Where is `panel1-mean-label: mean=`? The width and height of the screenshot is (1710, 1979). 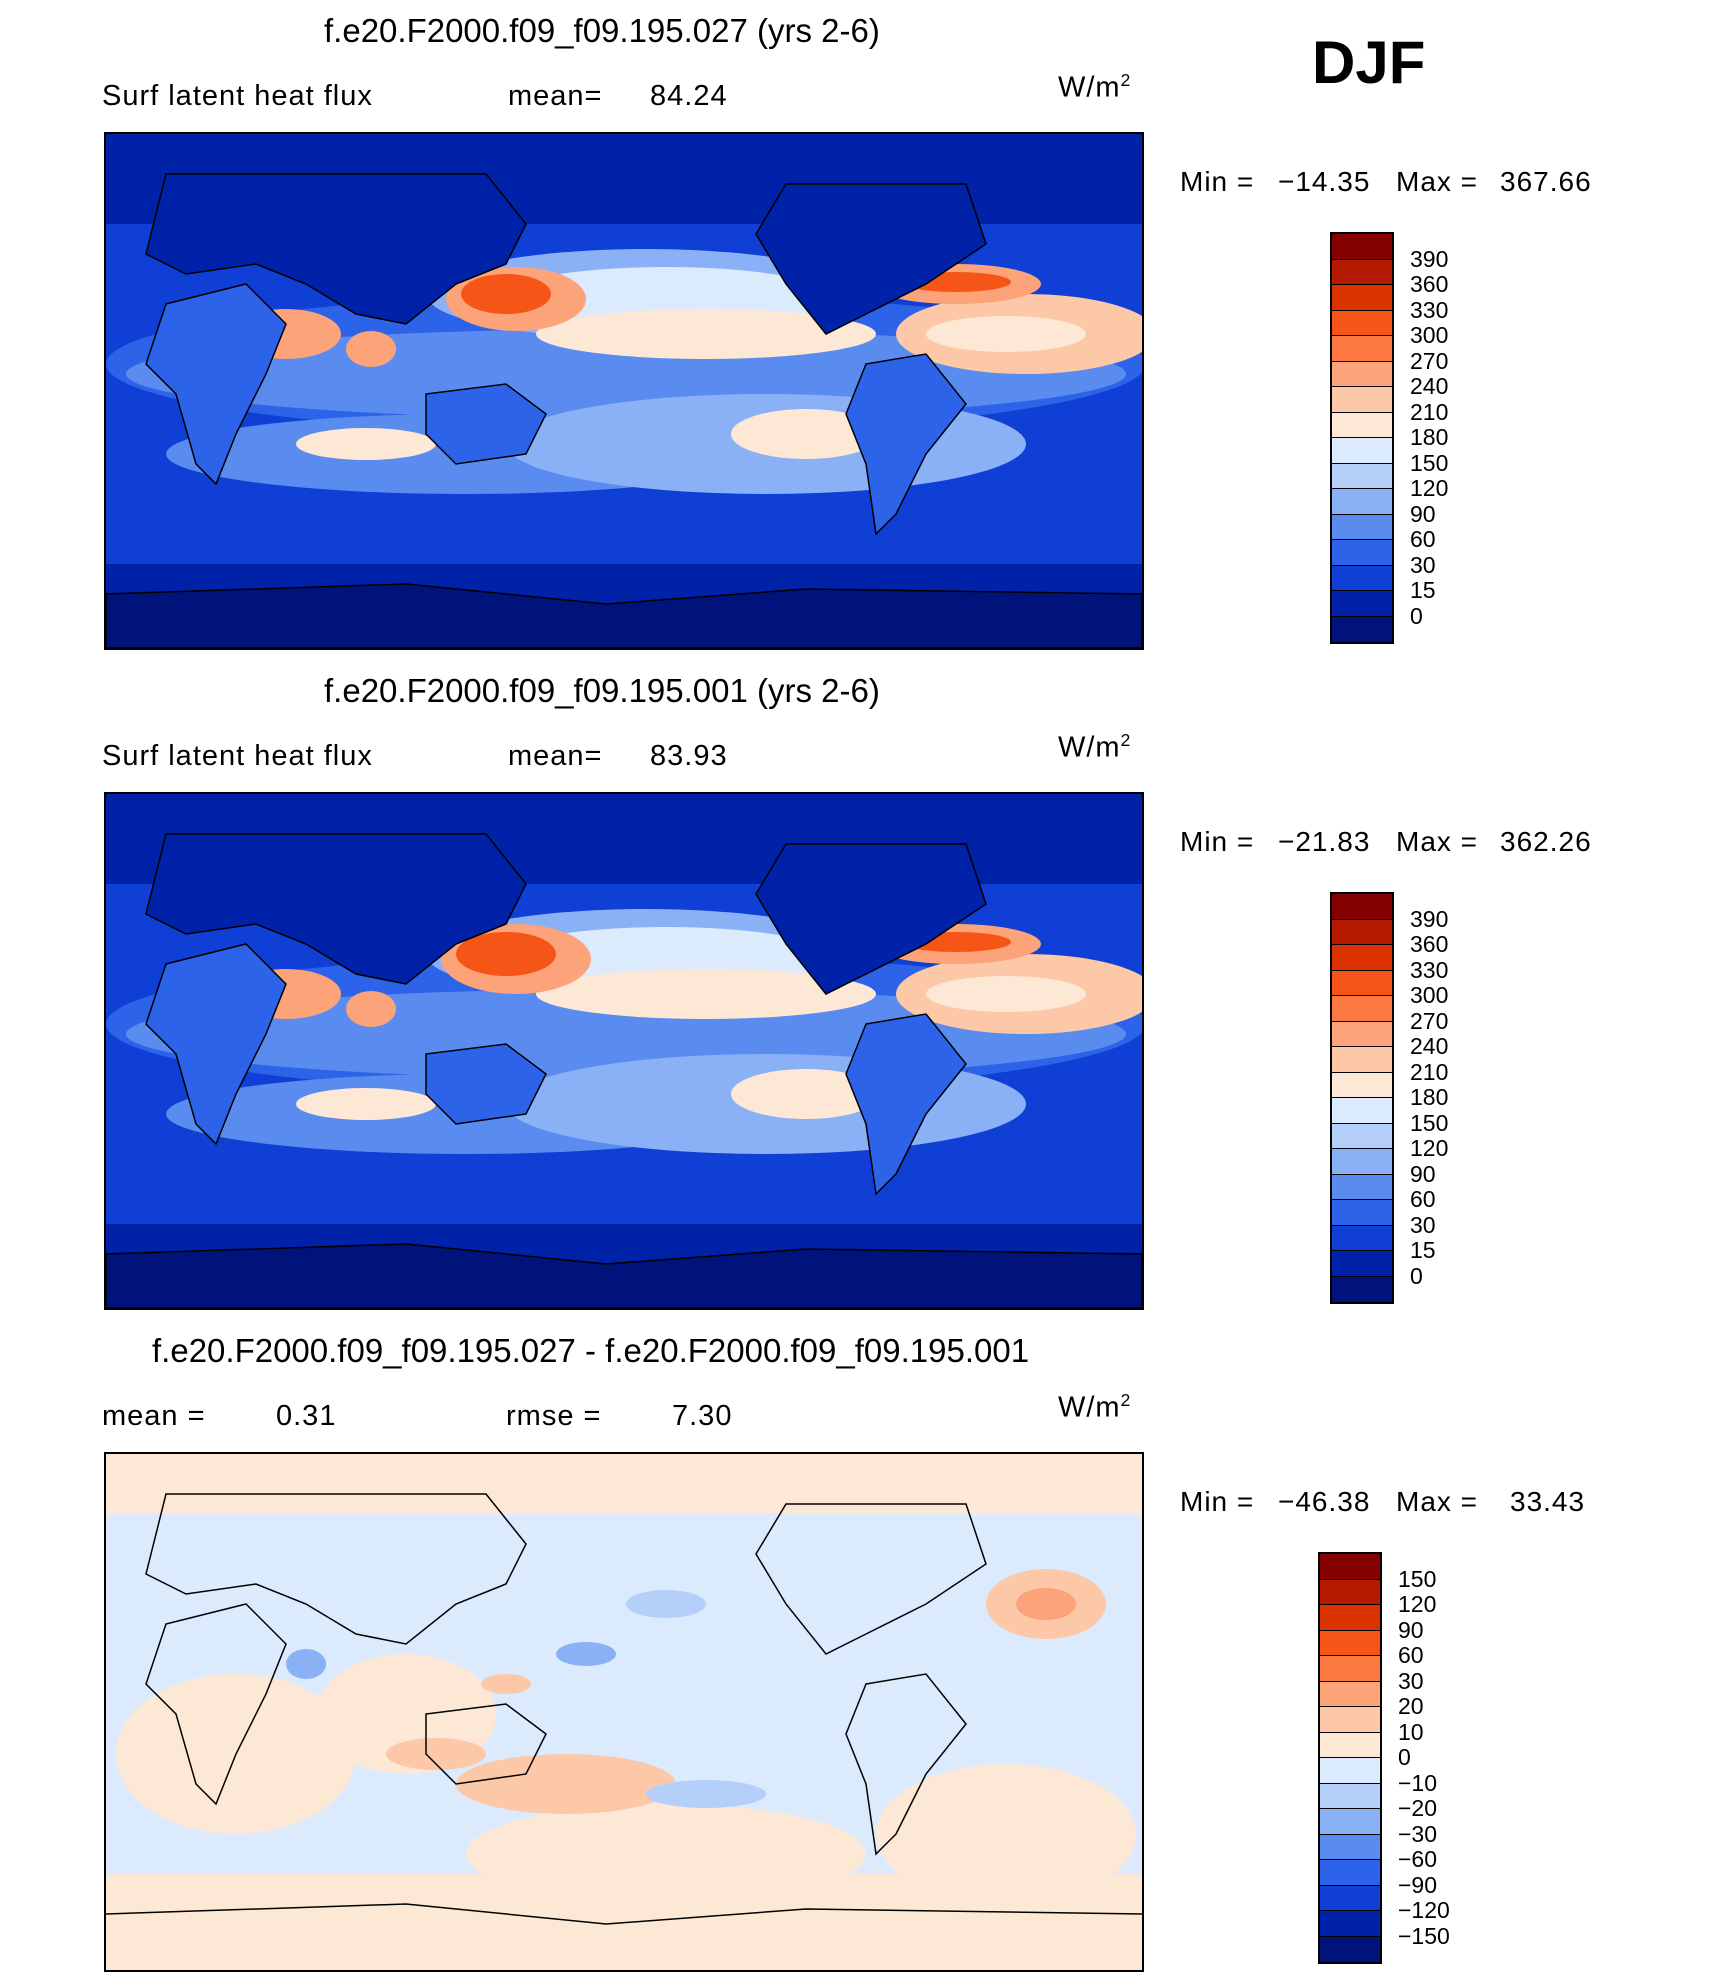 panel1-mean-label: mean= is located at coordinates (555, 96).